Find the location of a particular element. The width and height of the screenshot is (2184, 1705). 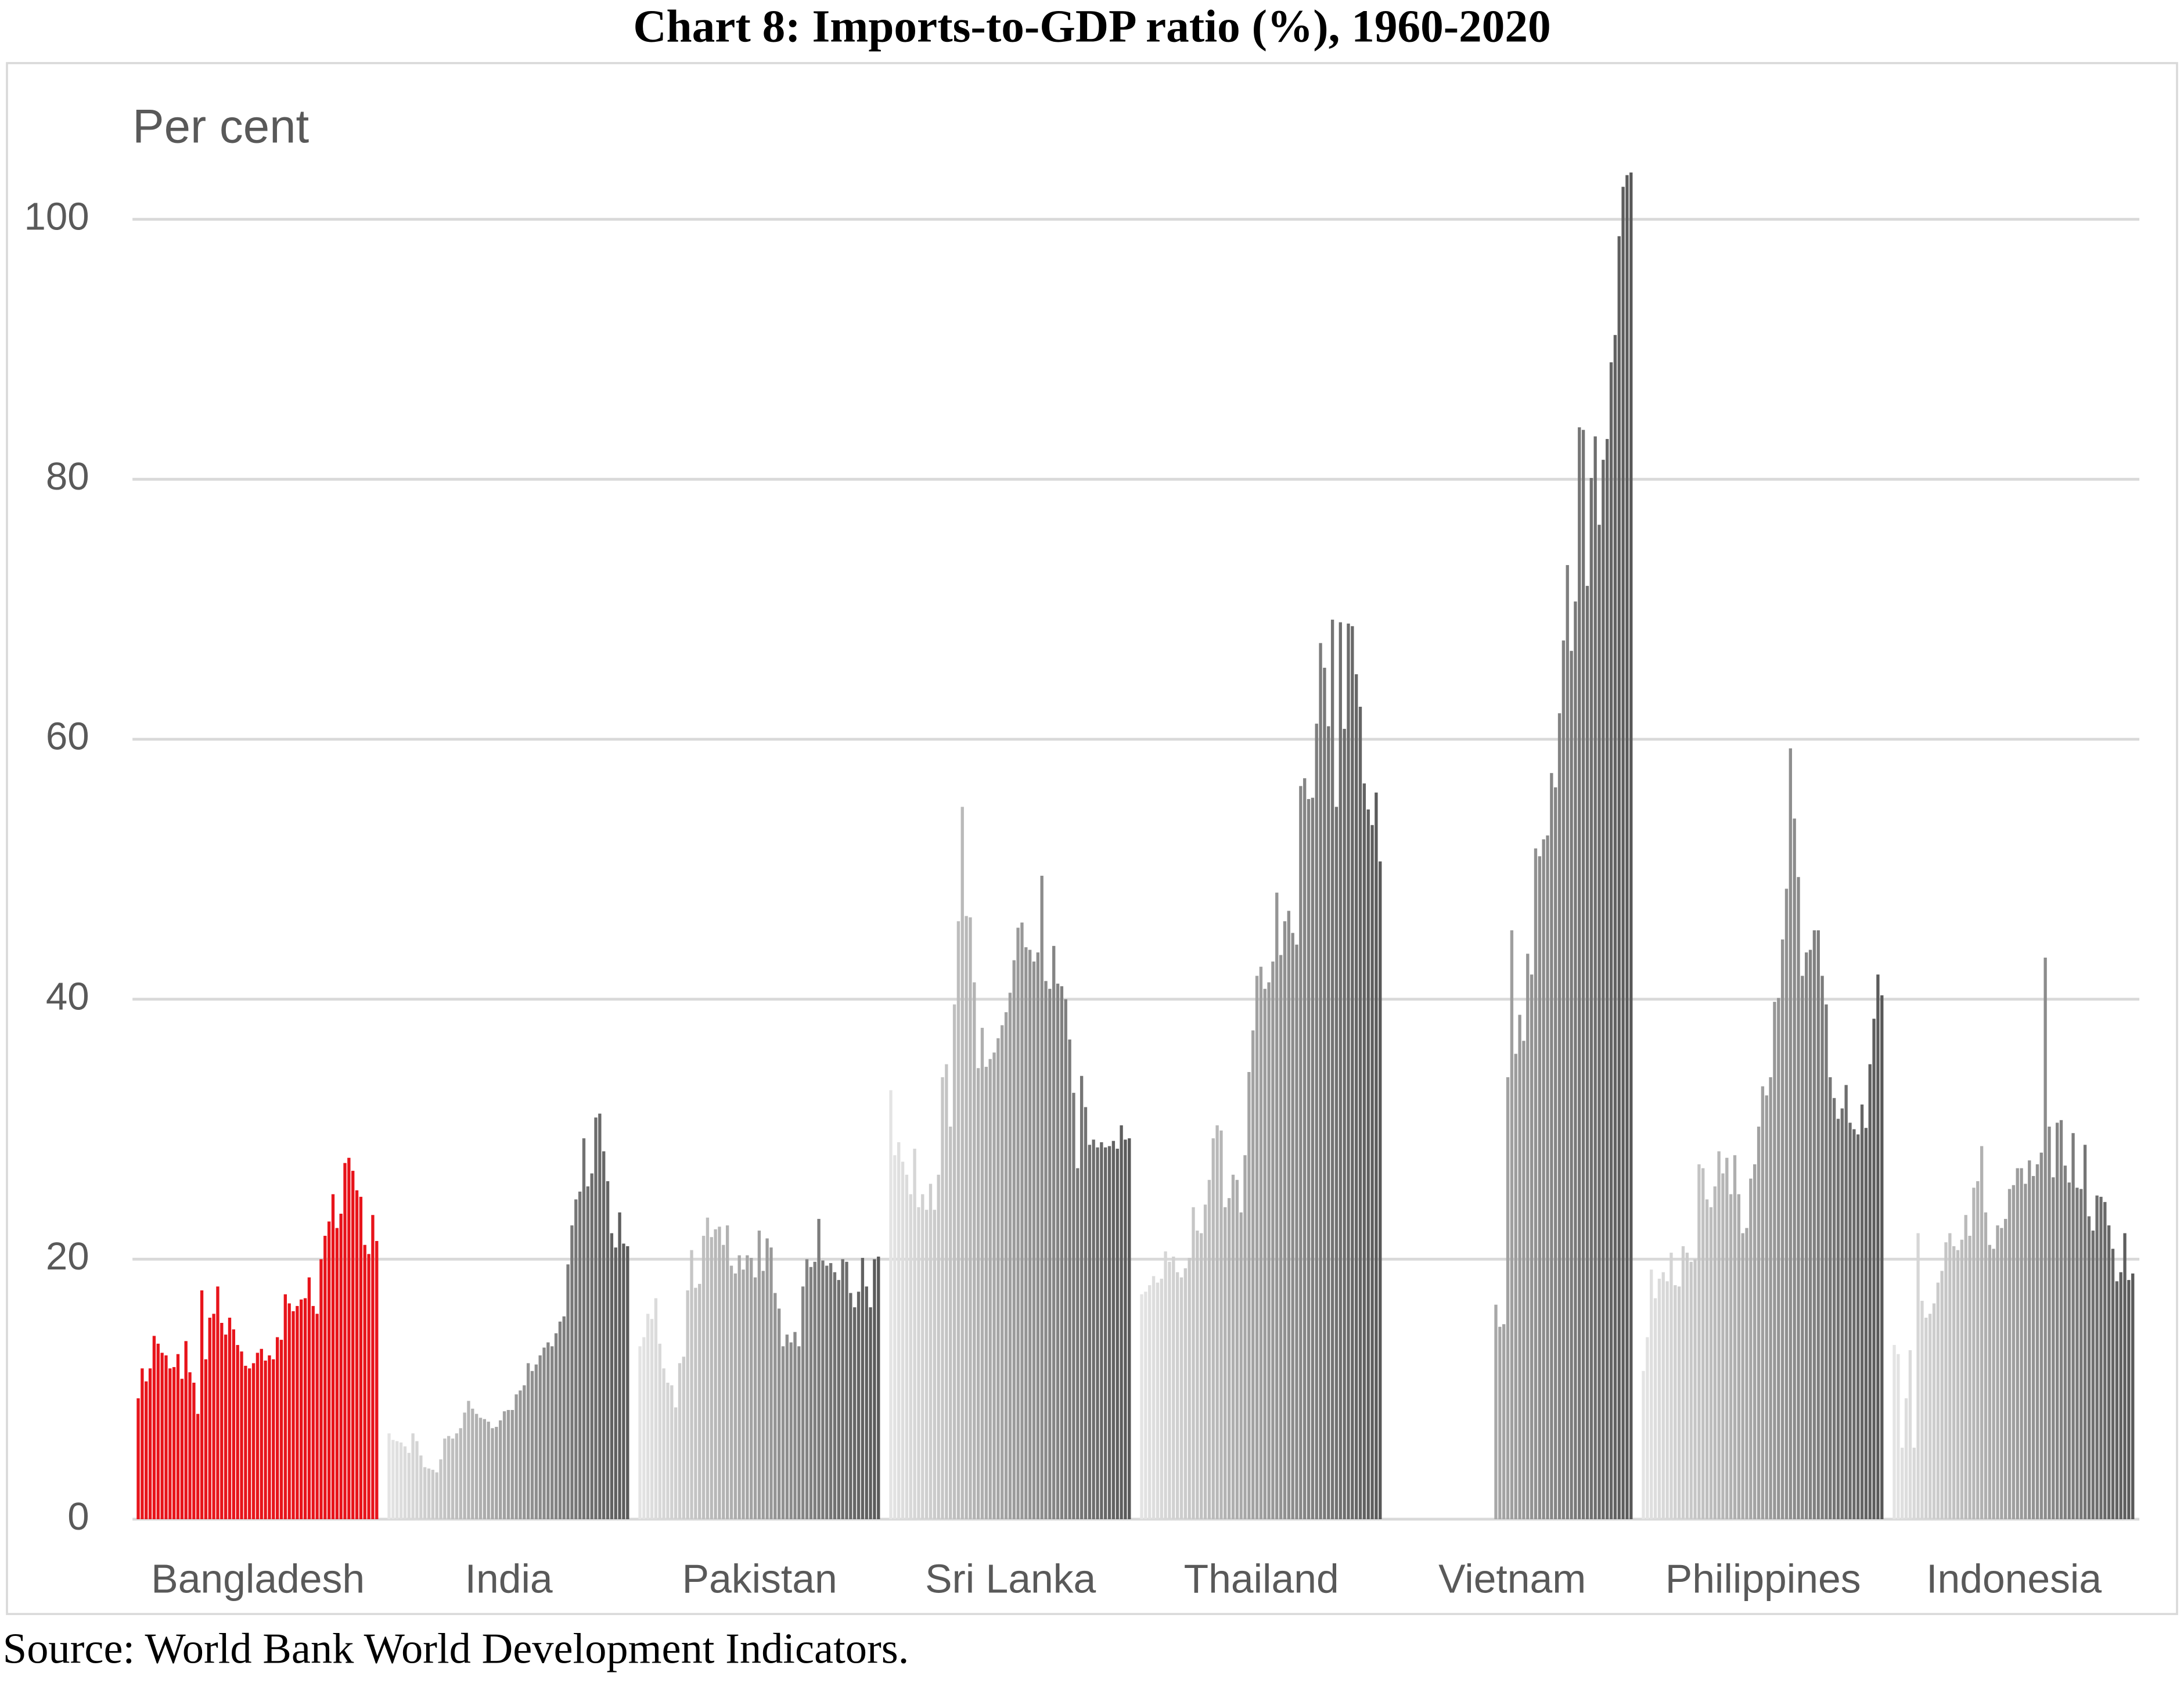

x-tick-label: Thailand is located at coordinates (1261, 1578).